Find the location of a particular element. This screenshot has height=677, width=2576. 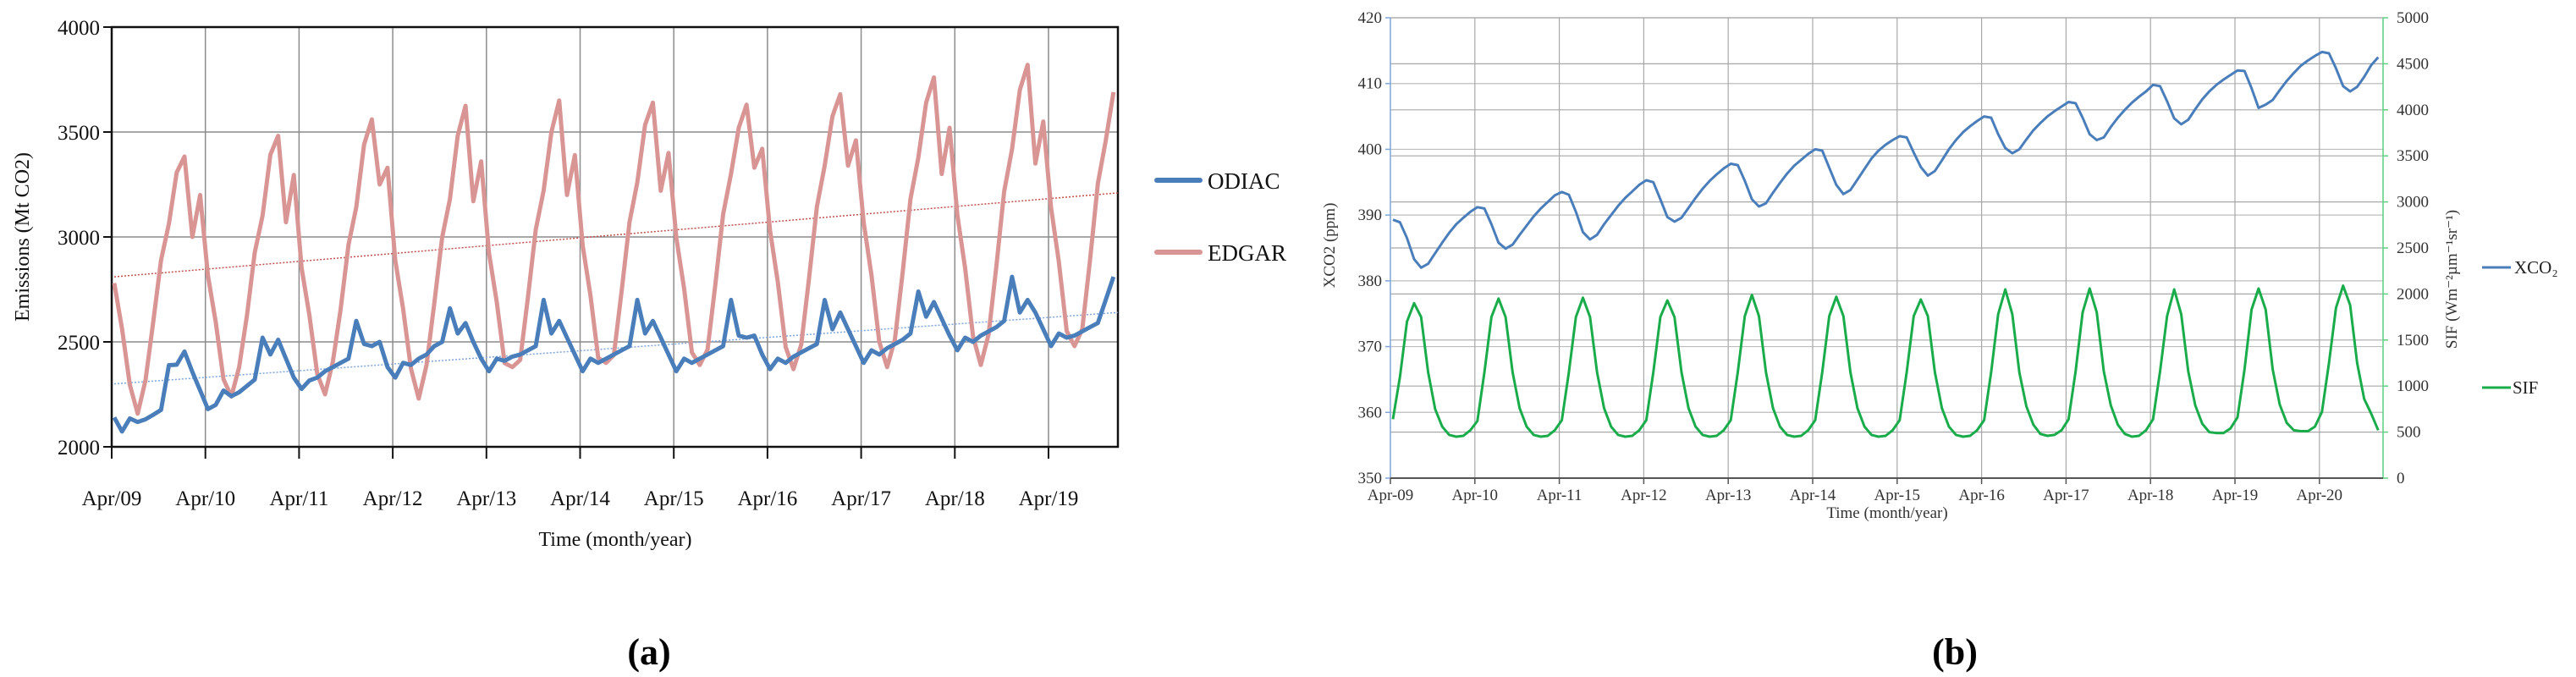

chart-b-right-y-tick-label: 2500 is located at coordinates (2413, 248).